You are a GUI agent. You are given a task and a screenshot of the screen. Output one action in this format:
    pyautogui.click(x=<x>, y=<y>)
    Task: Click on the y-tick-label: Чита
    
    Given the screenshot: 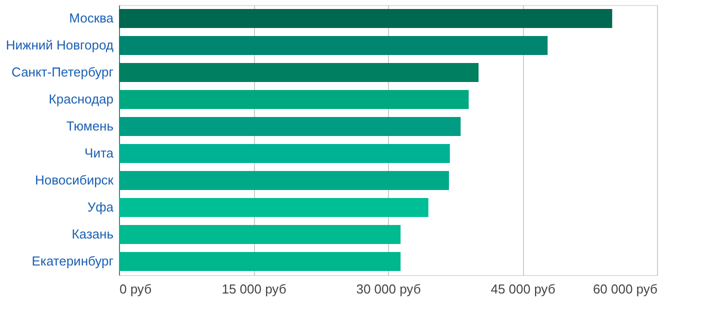 What is the action you would take?
    pyautogui.click(x=99, y=153)
    